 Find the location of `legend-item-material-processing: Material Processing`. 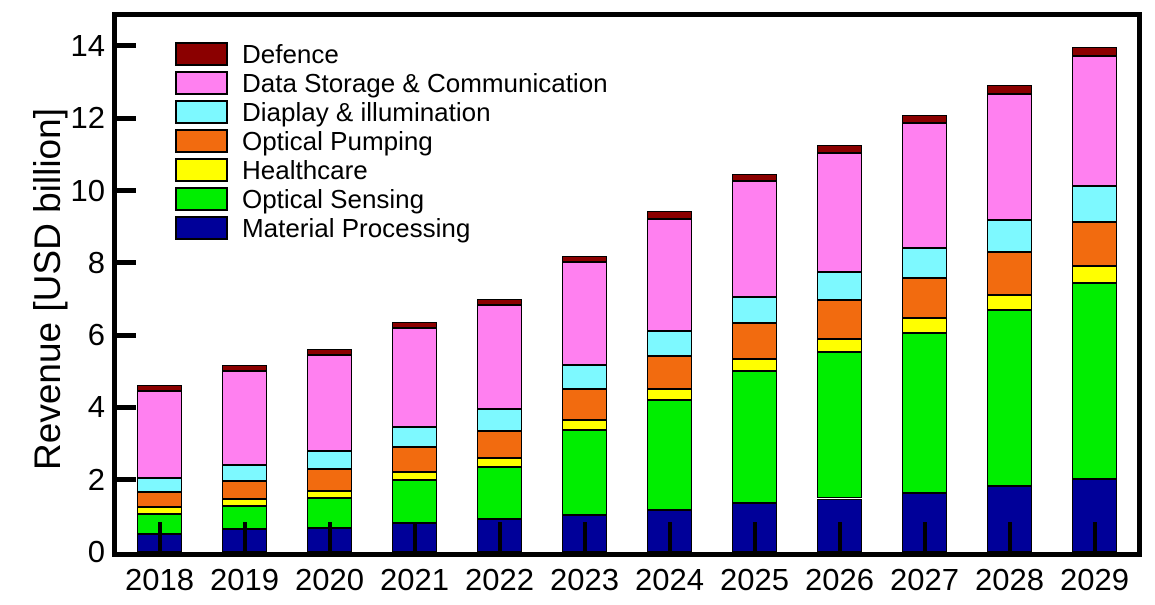

legend-item-material-processing: Material Processing is located at coordinates (391, 228).